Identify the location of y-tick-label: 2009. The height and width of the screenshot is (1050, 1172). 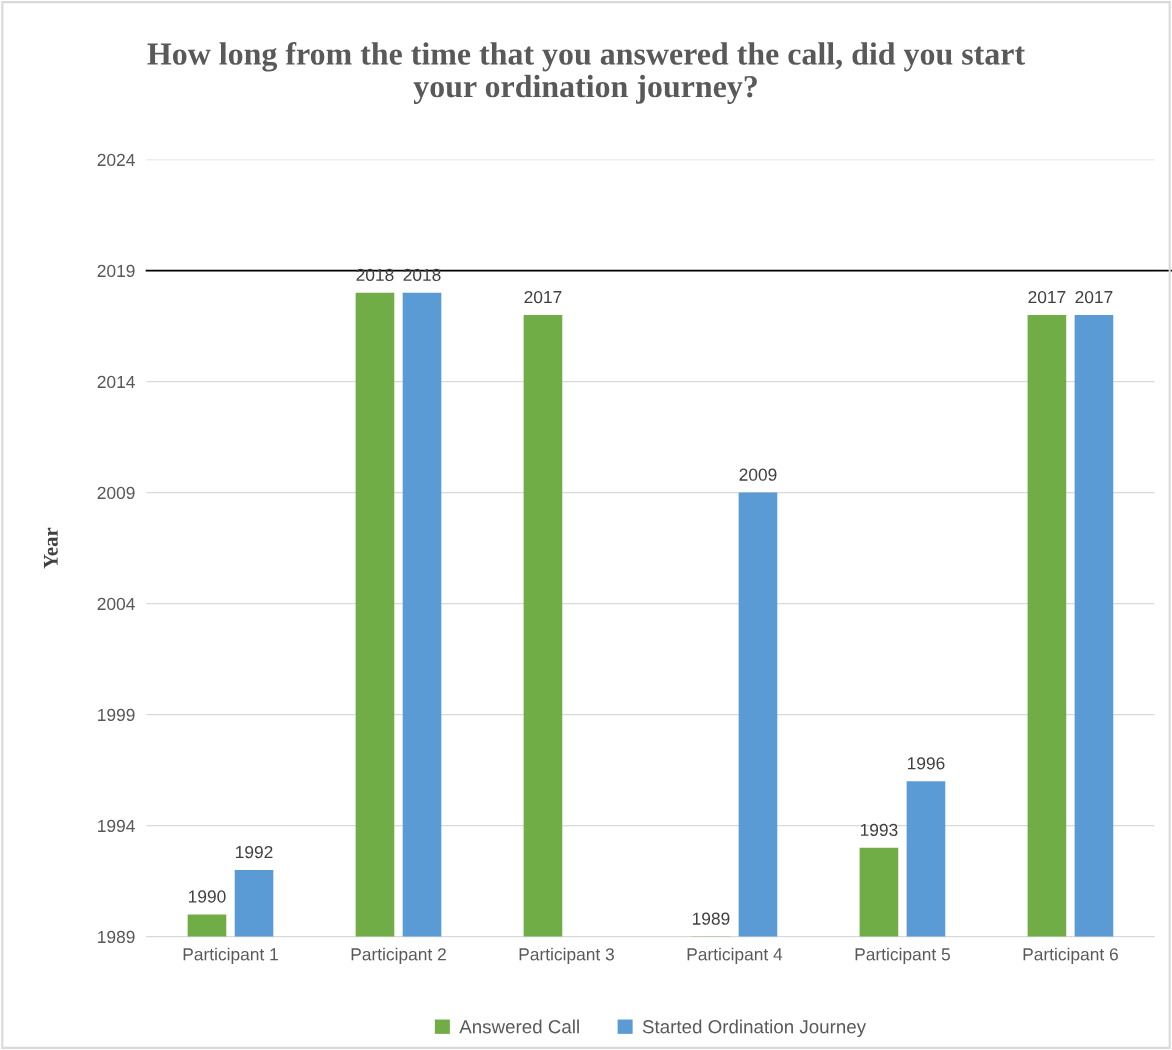
(116, 493).